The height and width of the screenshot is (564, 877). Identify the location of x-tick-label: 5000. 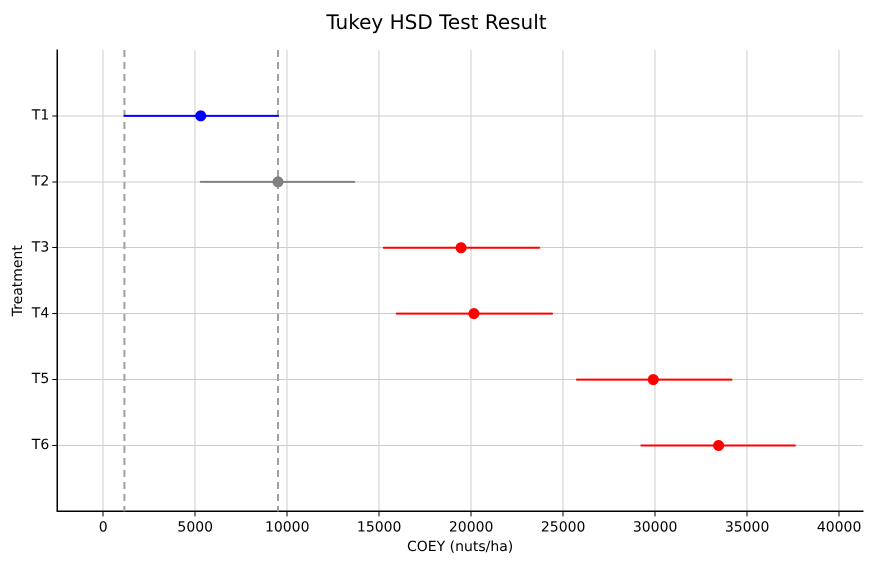
(195, 527).